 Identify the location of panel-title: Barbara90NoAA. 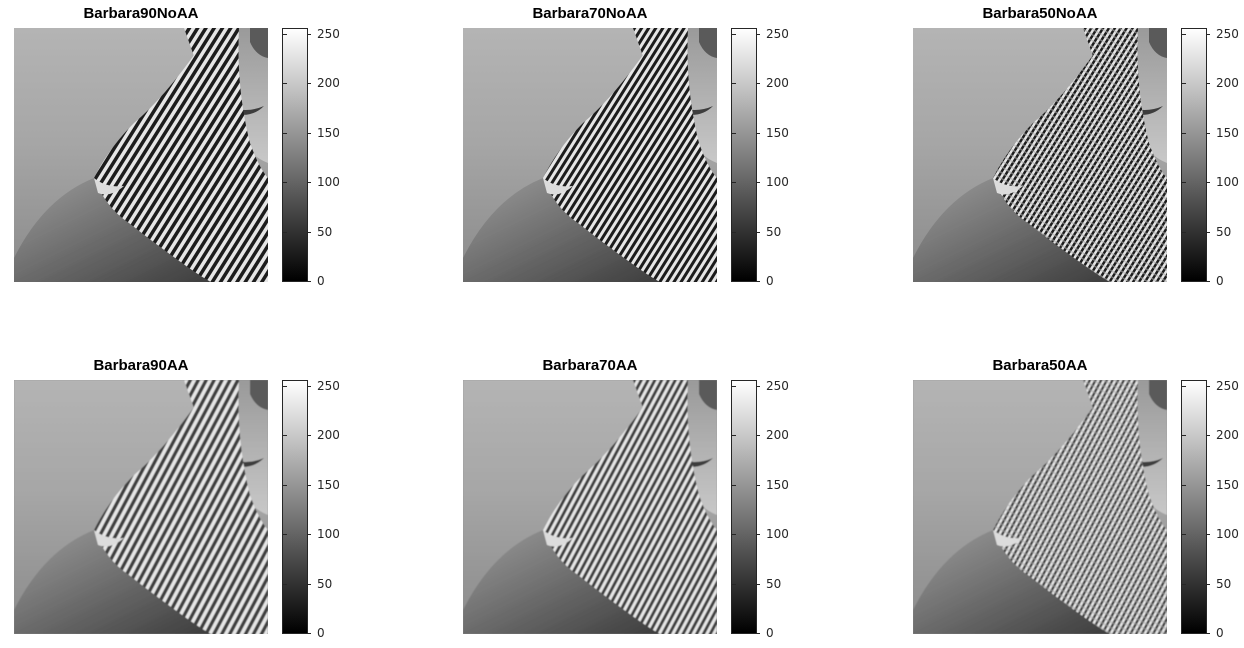
(141, 13).